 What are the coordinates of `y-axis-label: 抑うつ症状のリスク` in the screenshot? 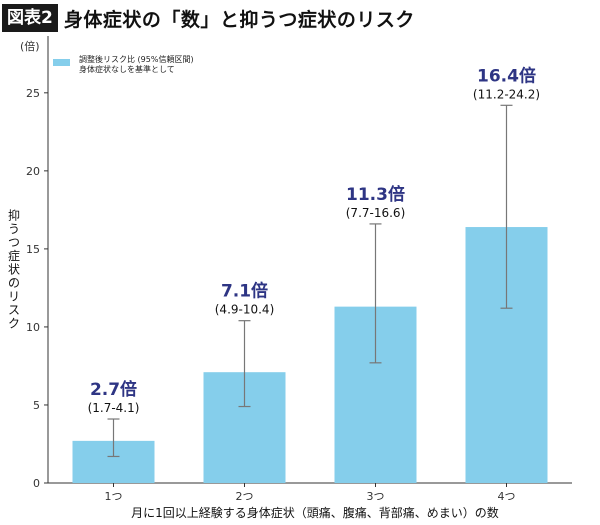 It's located at (14, 268).